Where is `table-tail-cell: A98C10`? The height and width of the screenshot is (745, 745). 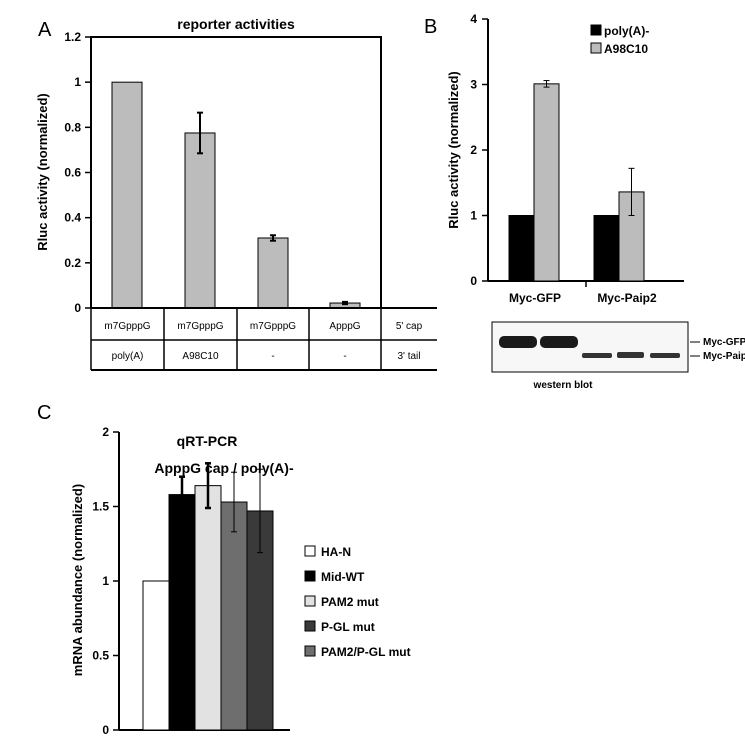
table-tail-cell: A98C10 is located at coordinates (200, 356).